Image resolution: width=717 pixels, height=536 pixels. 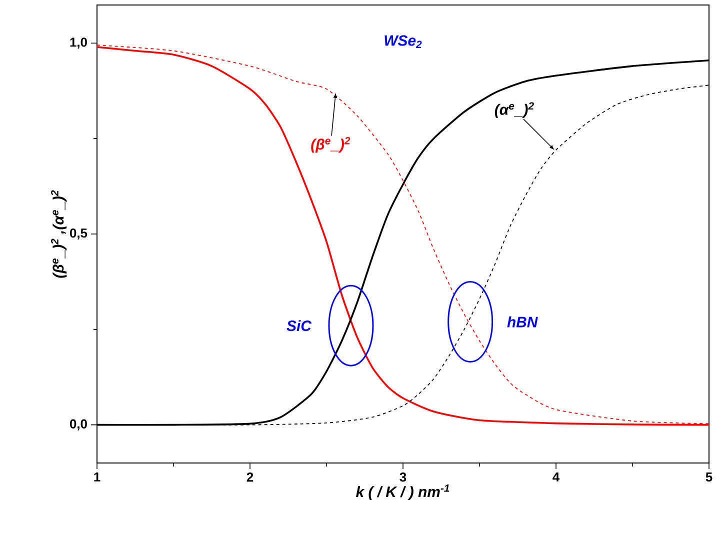 What do you see at coordinates (78, 424) in the screenshot?
I see `y-tick-label: 0,0` at bounding box center [78, 424].